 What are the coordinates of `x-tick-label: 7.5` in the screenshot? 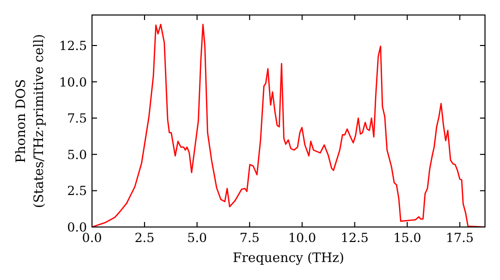 It's located at (250, 237).